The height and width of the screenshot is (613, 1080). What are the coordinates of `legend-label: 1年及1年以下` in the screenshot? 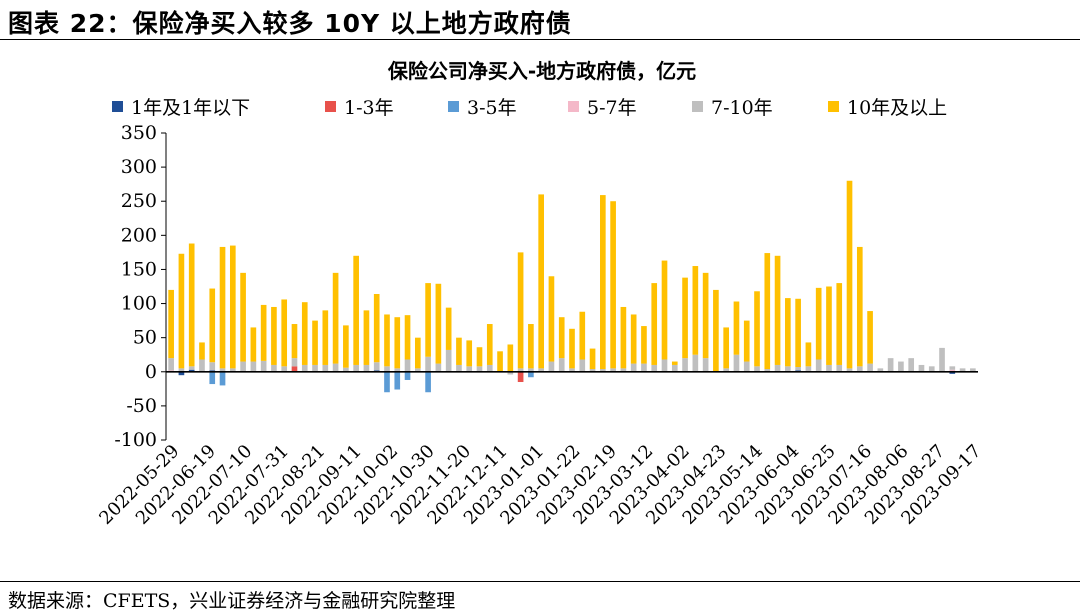 It's located at (190, 108).